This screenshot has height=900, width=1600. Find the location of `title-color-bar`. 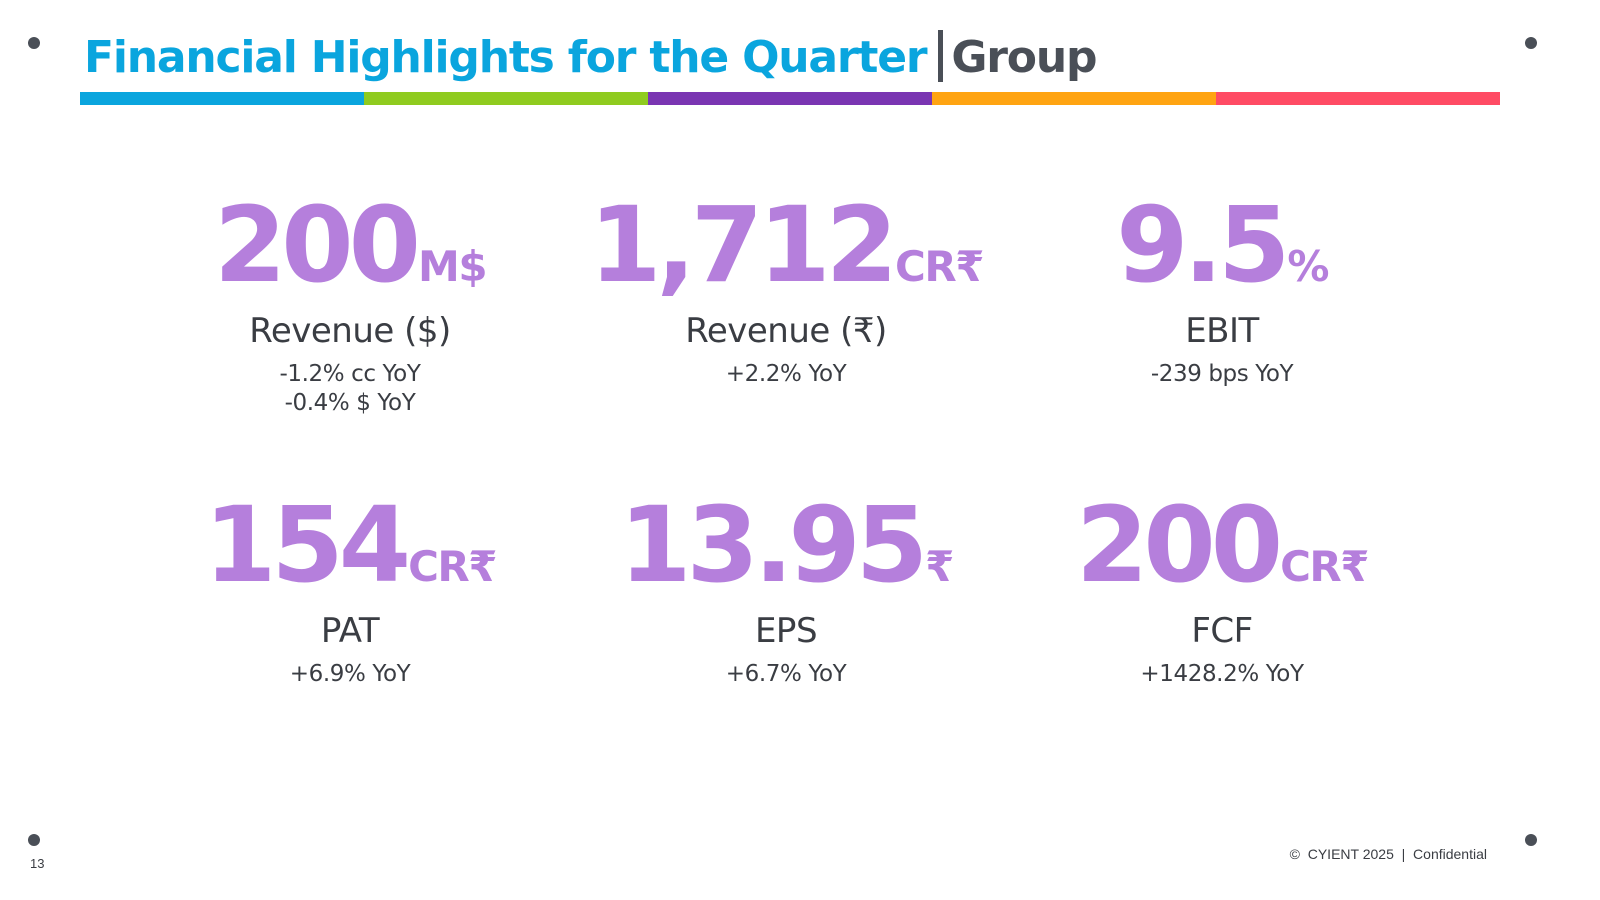

title-color-bar is located at coordinates (790, 98).